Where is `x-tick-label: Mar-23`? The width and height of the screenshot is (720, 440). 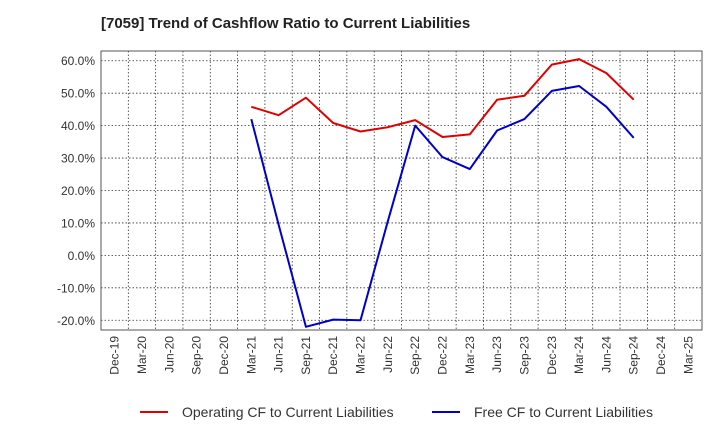 x-tick-label: Mar-23 is located at coordinates (470, 355).